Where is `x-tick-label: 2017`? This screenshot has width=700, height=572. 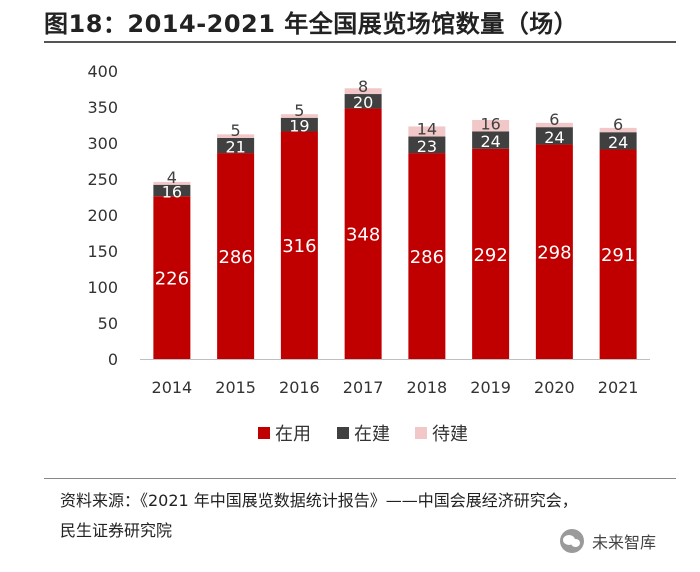
x-tick-label: 2017 is located at coordinates (363, 387).